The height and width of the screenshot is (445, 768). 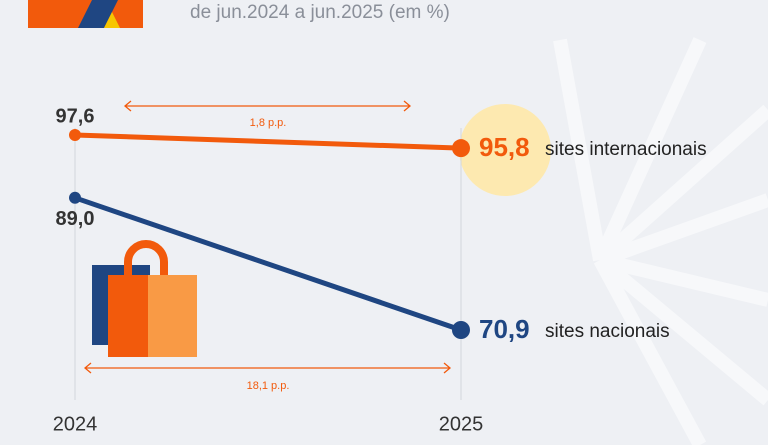 What do you see at coordinates (504, 147) in the screenshot?
I see `data-label: 95,8` at bounding box center [504, 147].